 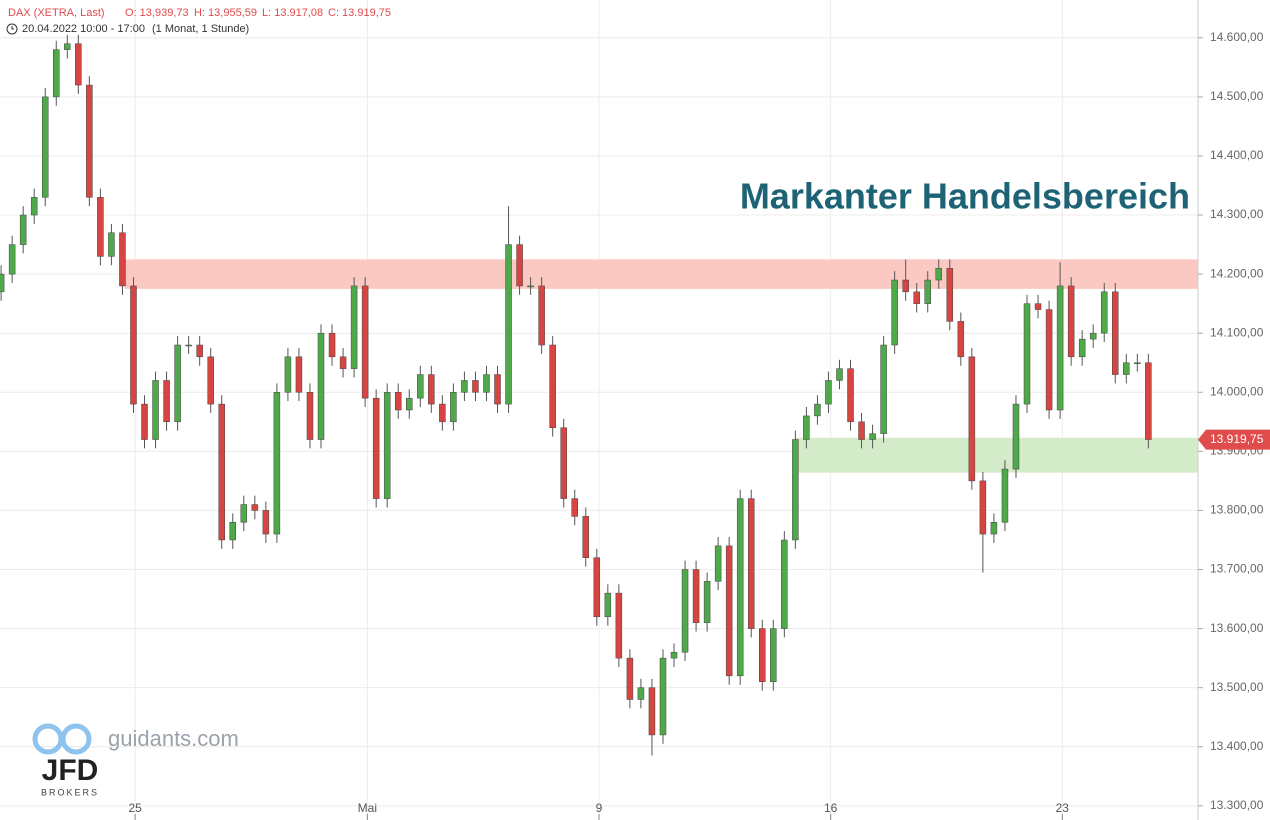 What do you see at coordinates (1237, 510) in the screenshot?
I see `y-tick-label: 13.800,00` at bounding box center [1237, 510].